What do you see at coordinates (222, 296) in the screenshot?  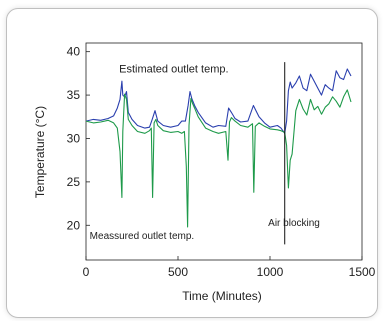 I see `x-axis-label: Time (Minutes)` at bounding box center [222, 296].